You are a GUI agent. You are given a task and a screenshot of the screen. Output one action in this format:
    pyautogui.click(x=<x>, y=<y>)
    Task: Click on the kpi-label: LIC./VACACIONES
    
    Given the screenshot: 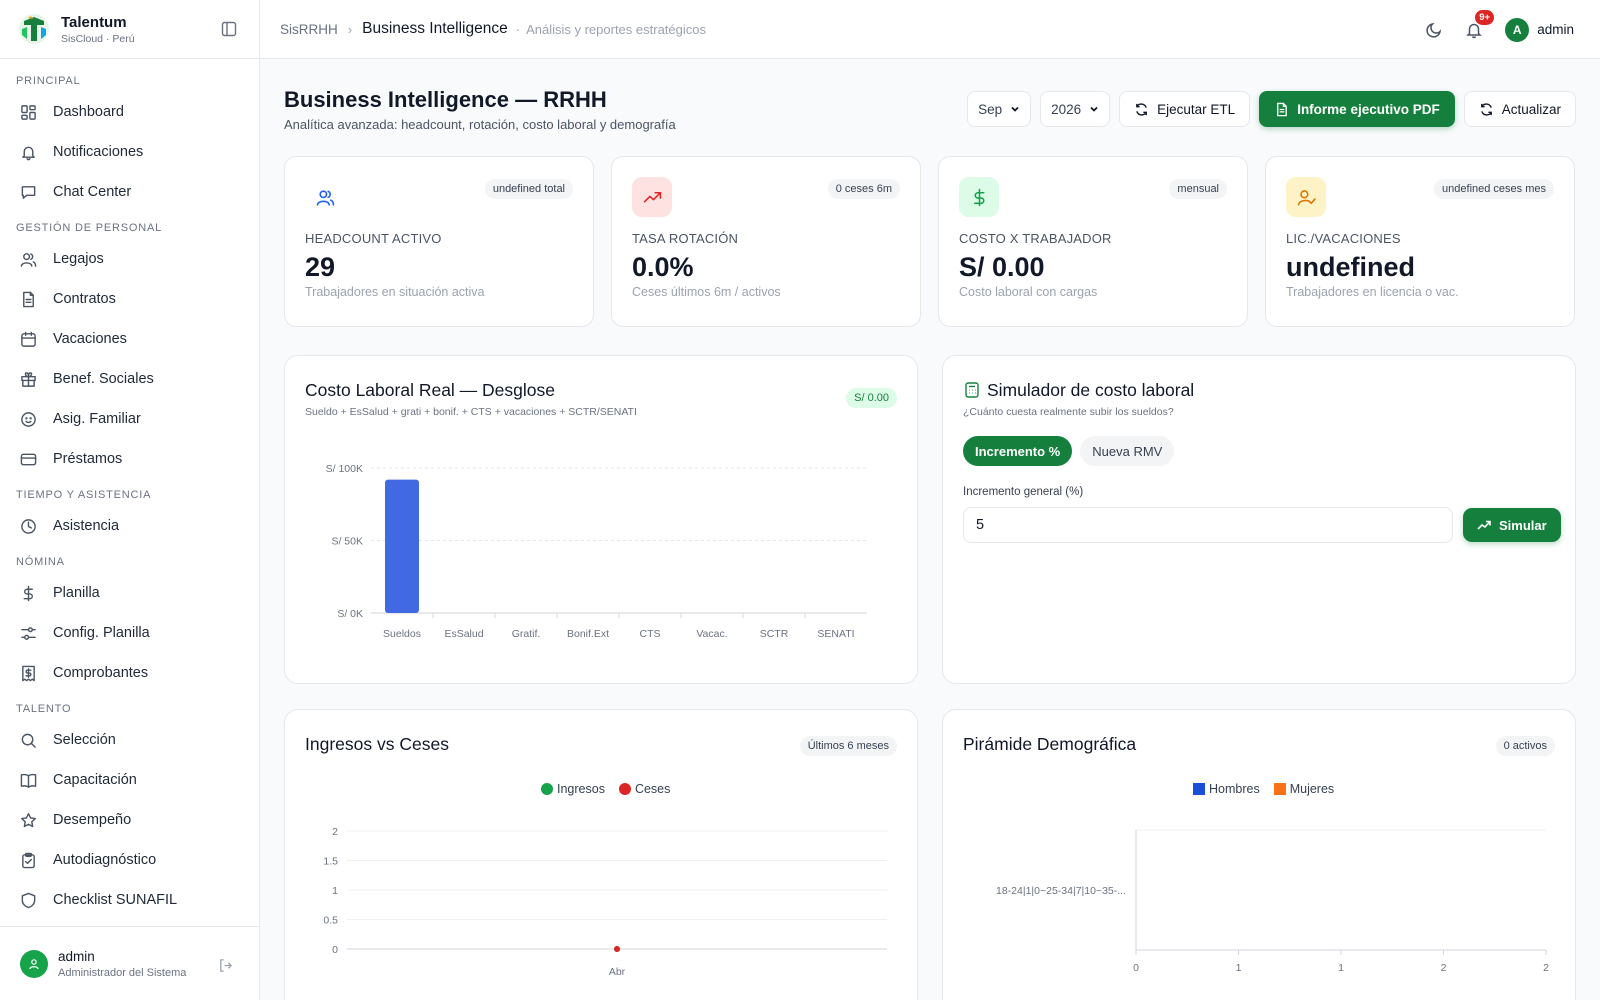 What is the action you would take?
    pyautogui.click(x=1343, y=238)
    